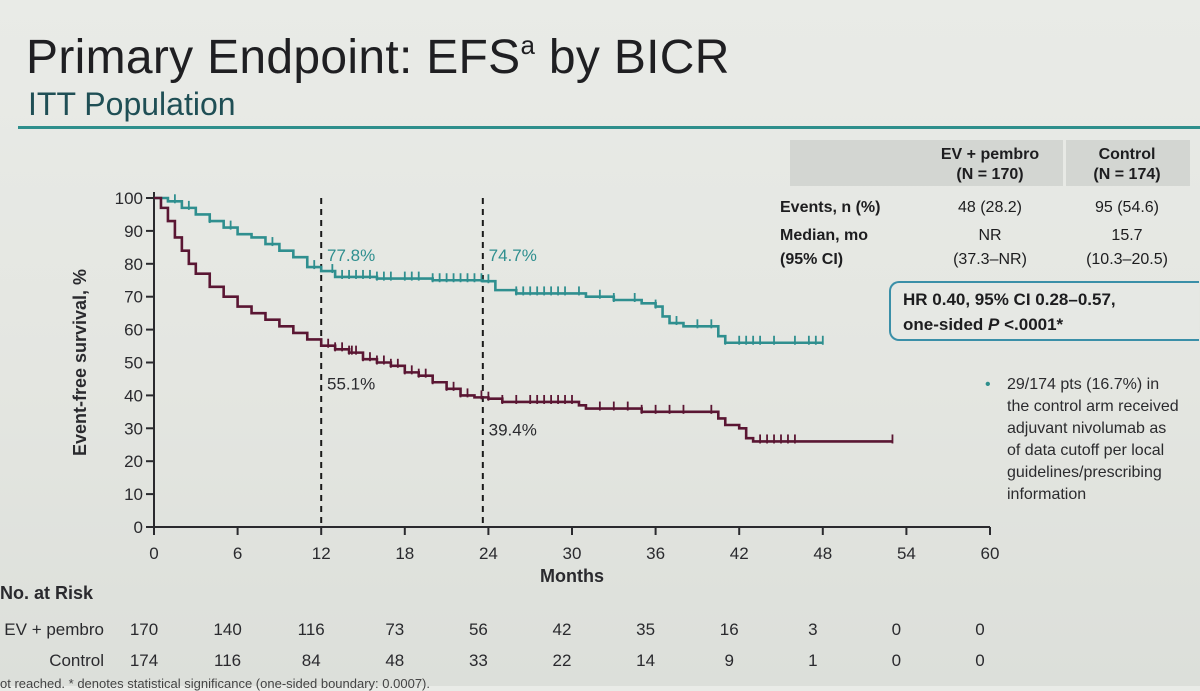  What do you see at coordinates (351, 383) in the screenshot?
I see `landmark-label: 55.1%` at bounding box center [351, 383].